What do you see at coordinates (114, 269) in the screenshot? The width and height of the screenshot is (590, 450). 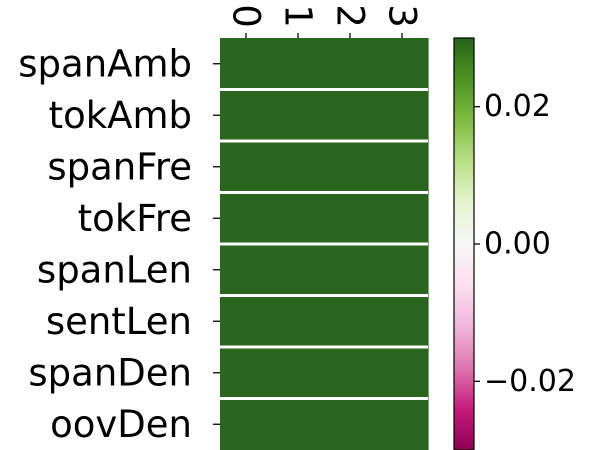 I see `y-tick-label: spanLen` at bounding box center [114, 269].